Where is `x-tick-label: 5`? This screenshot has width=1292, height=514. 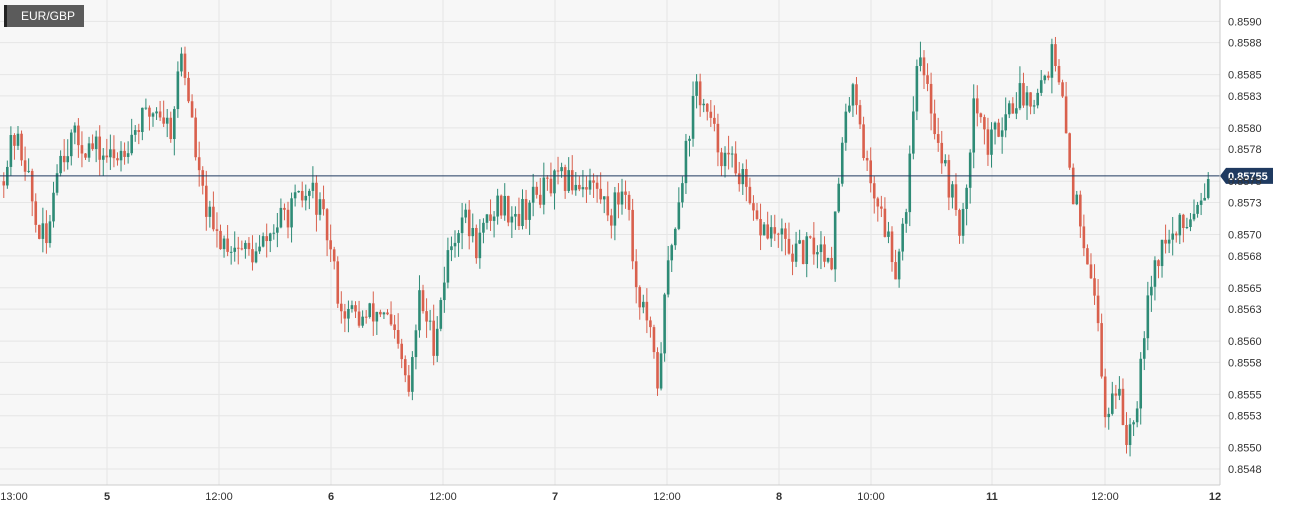
x-tick-label: 5 is located at coordinates (107, 497).